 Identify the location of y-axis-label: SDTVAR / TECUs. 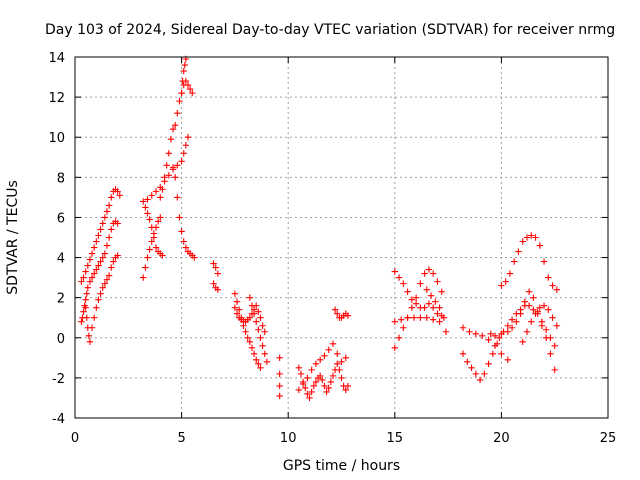
(13, 237).